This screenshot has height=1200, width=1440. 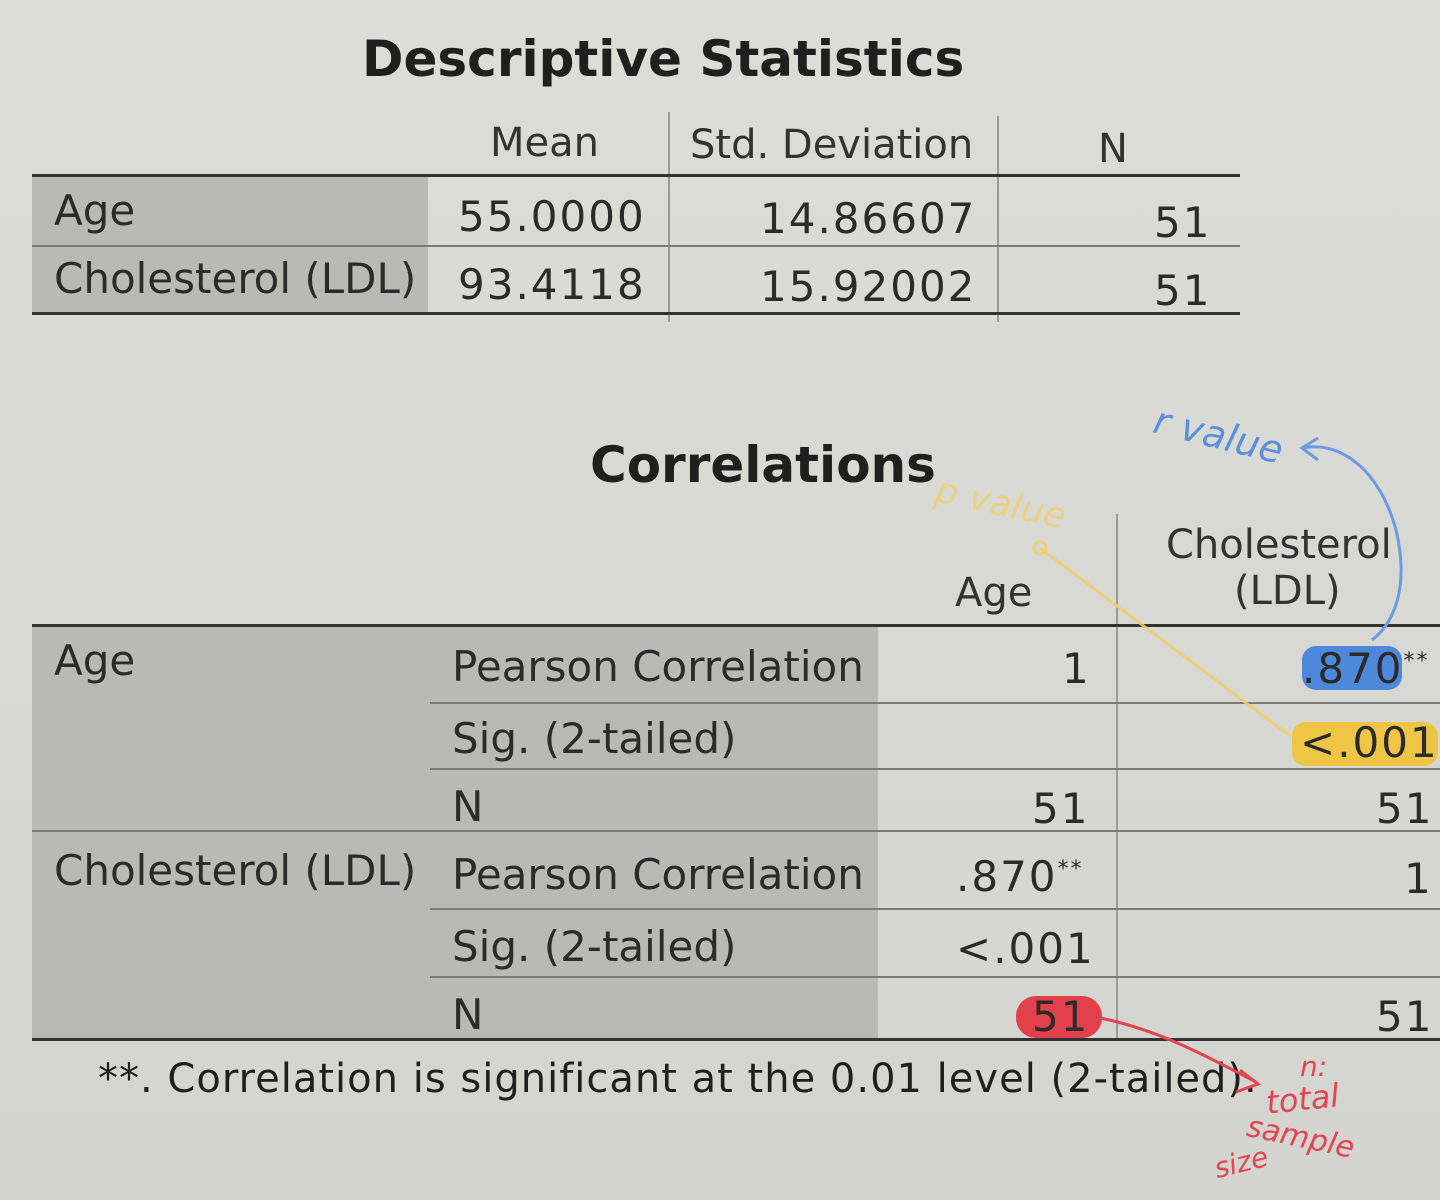 I want to click on desc-cholesterol-mean: 93.4118, so click(x=552, y=284).